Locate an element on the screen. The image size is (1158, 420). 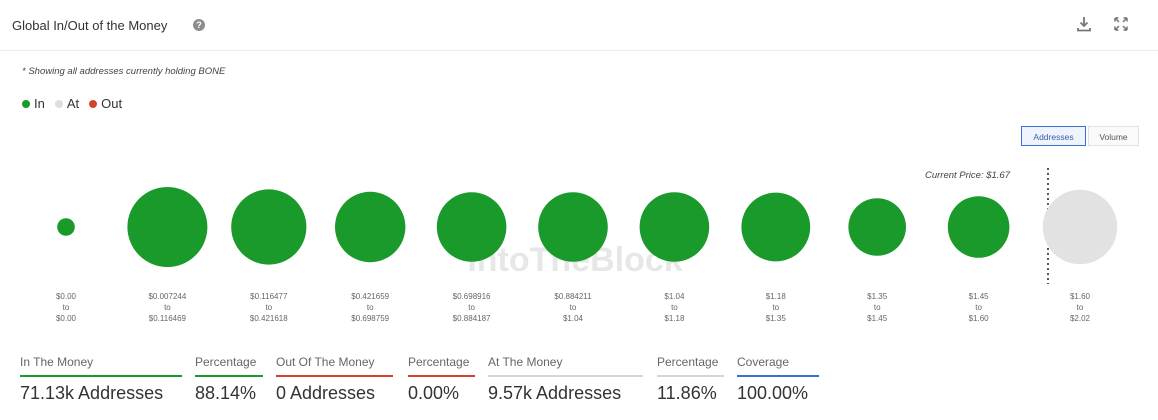
stat-at-percentage: Percentage 11.86% is located at coordinates (690, 379).